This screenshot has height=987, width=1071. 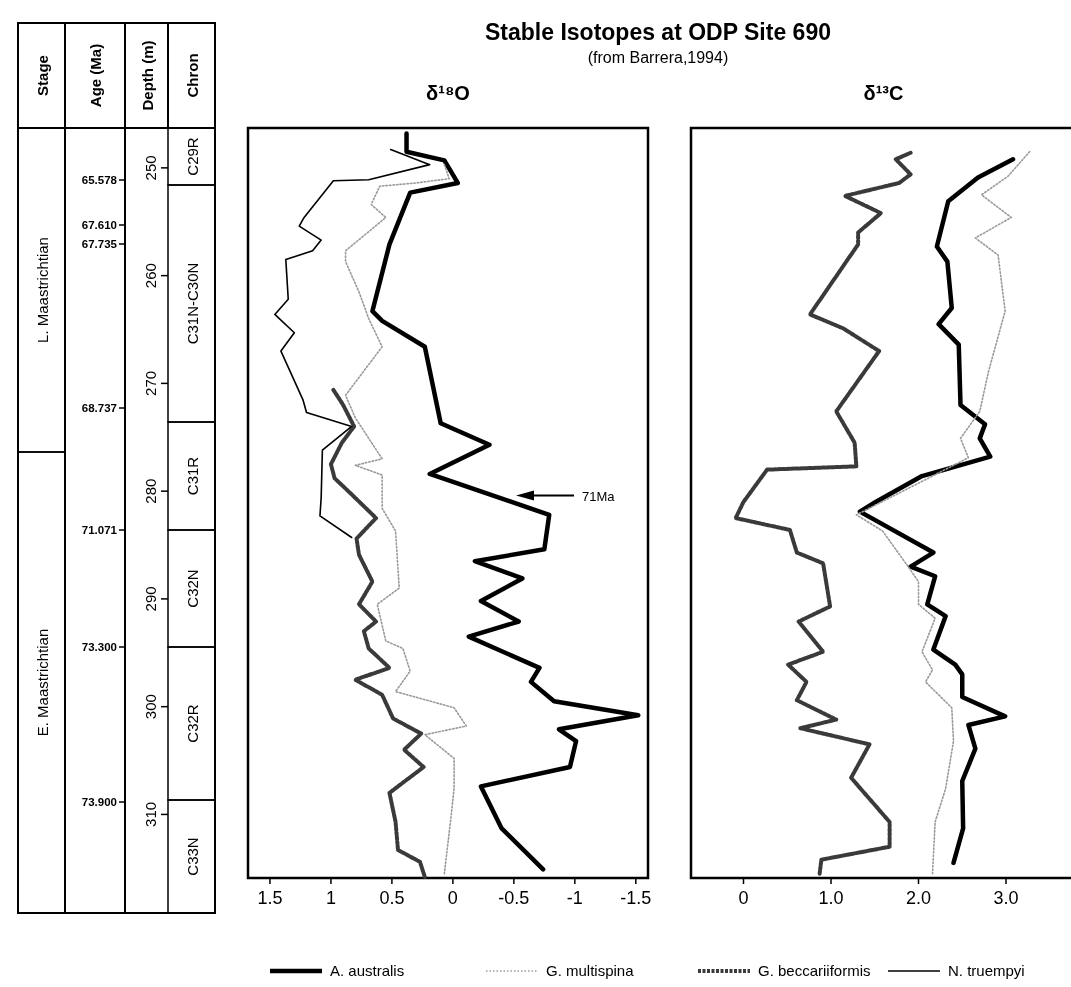 I want to click on legend-label: G. beccariiformis, so click(x=814, y=970).